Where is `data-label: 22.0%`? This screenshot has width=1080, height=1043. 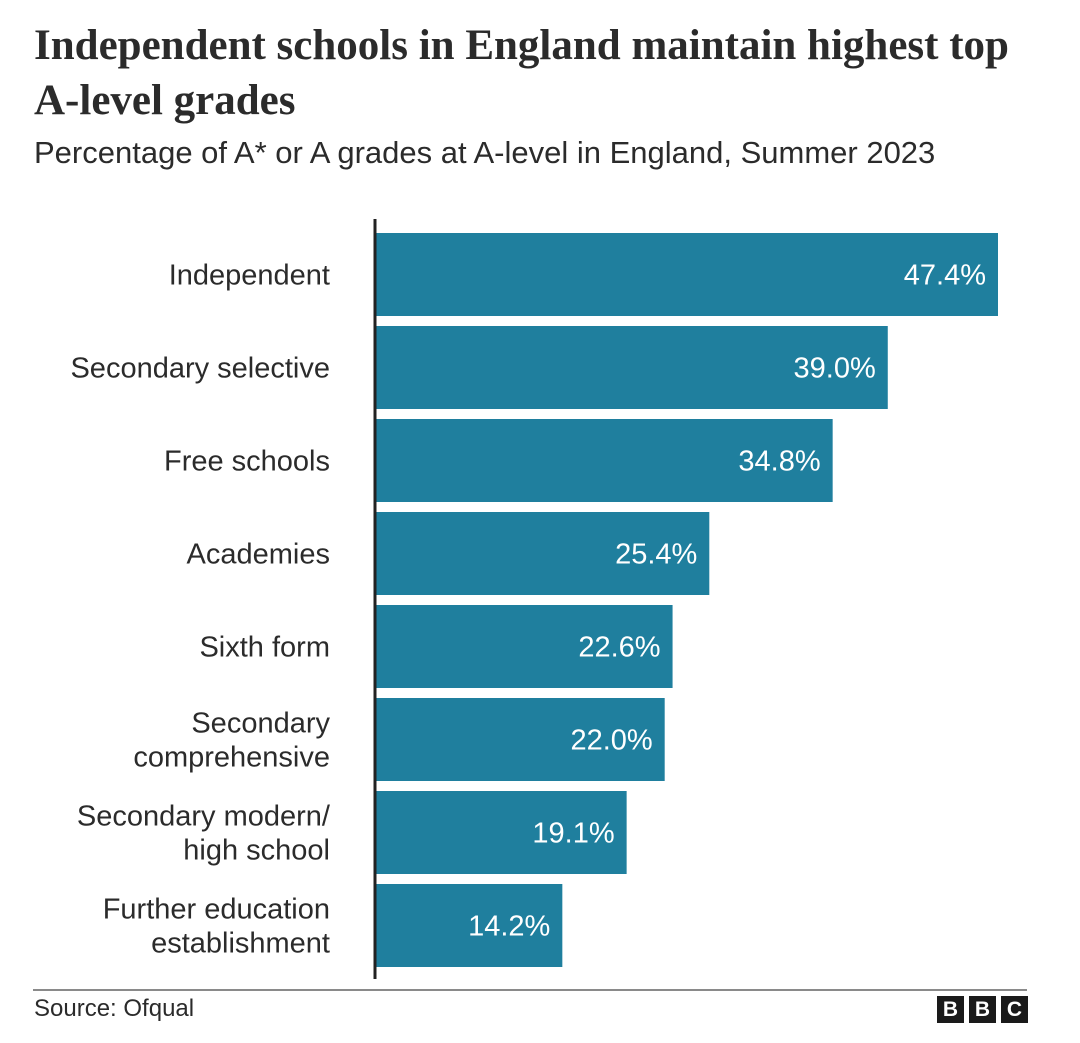 data-label: 22.0% is located at coordinates (611, 741).